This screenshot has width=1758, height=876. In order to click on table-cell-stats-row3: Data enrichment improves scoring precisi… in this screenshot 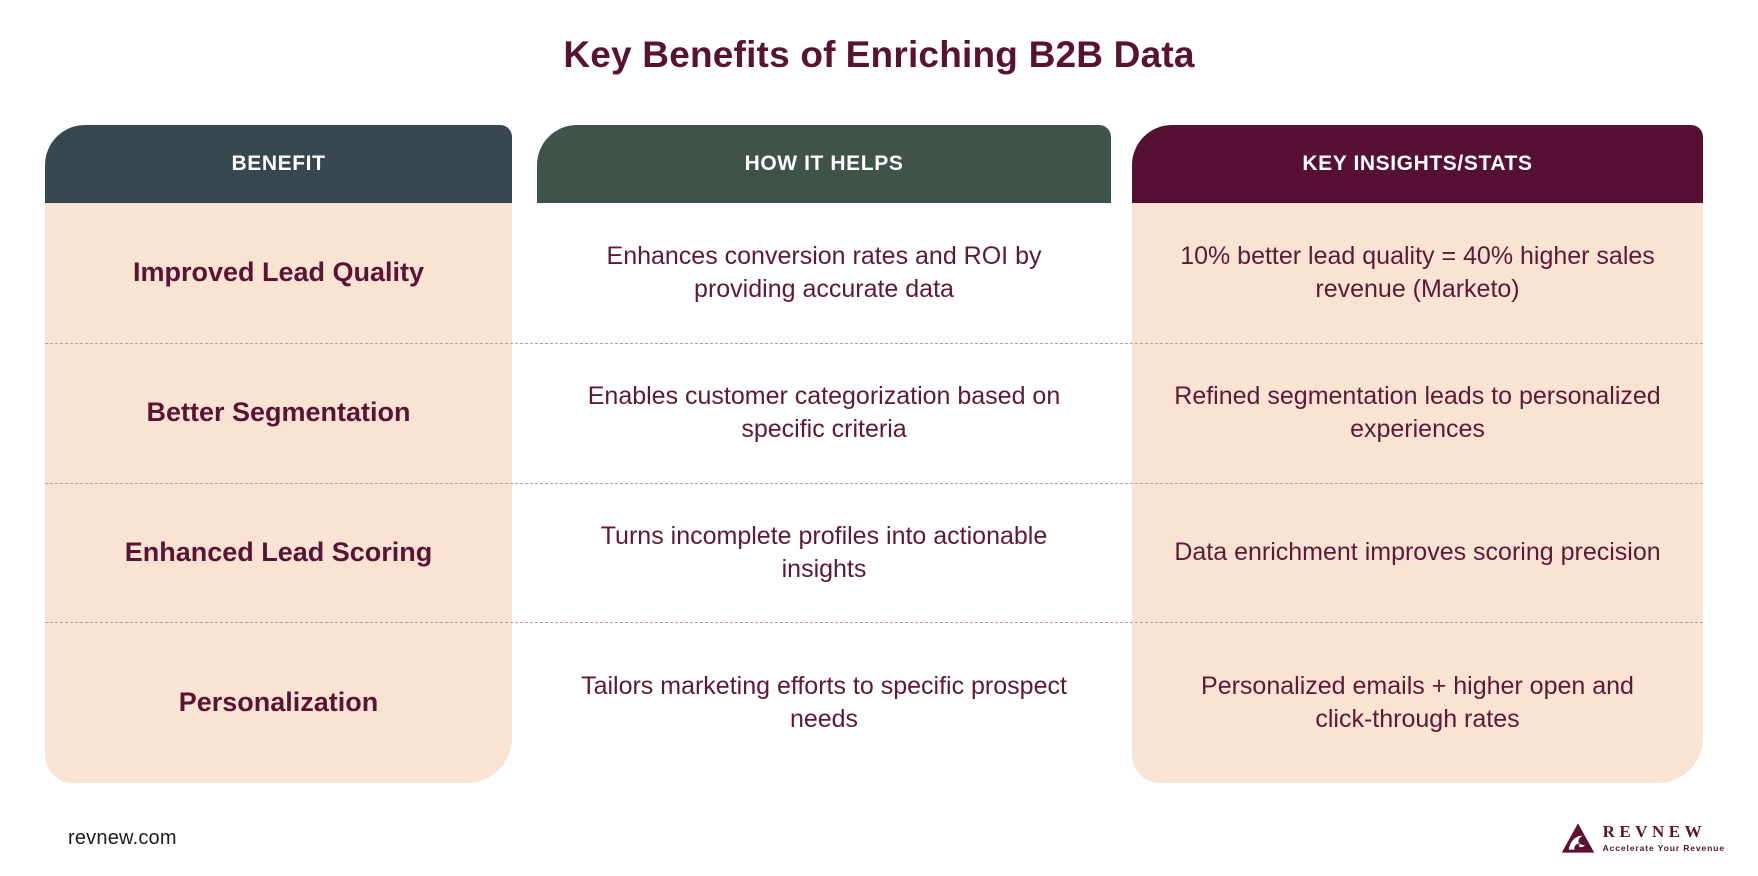, I will do `click(1417, 552)`.